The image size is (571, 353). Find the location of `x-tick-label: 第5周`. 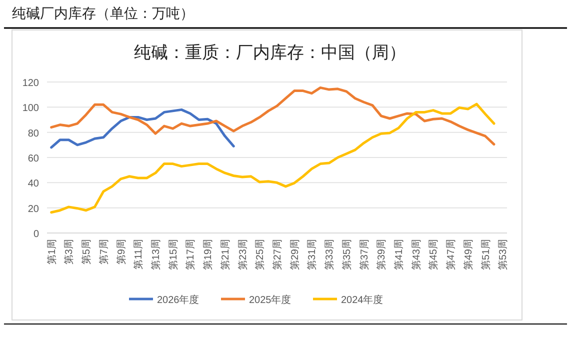

x-tick-label: 第5周 is located at coordinates (86, 252).